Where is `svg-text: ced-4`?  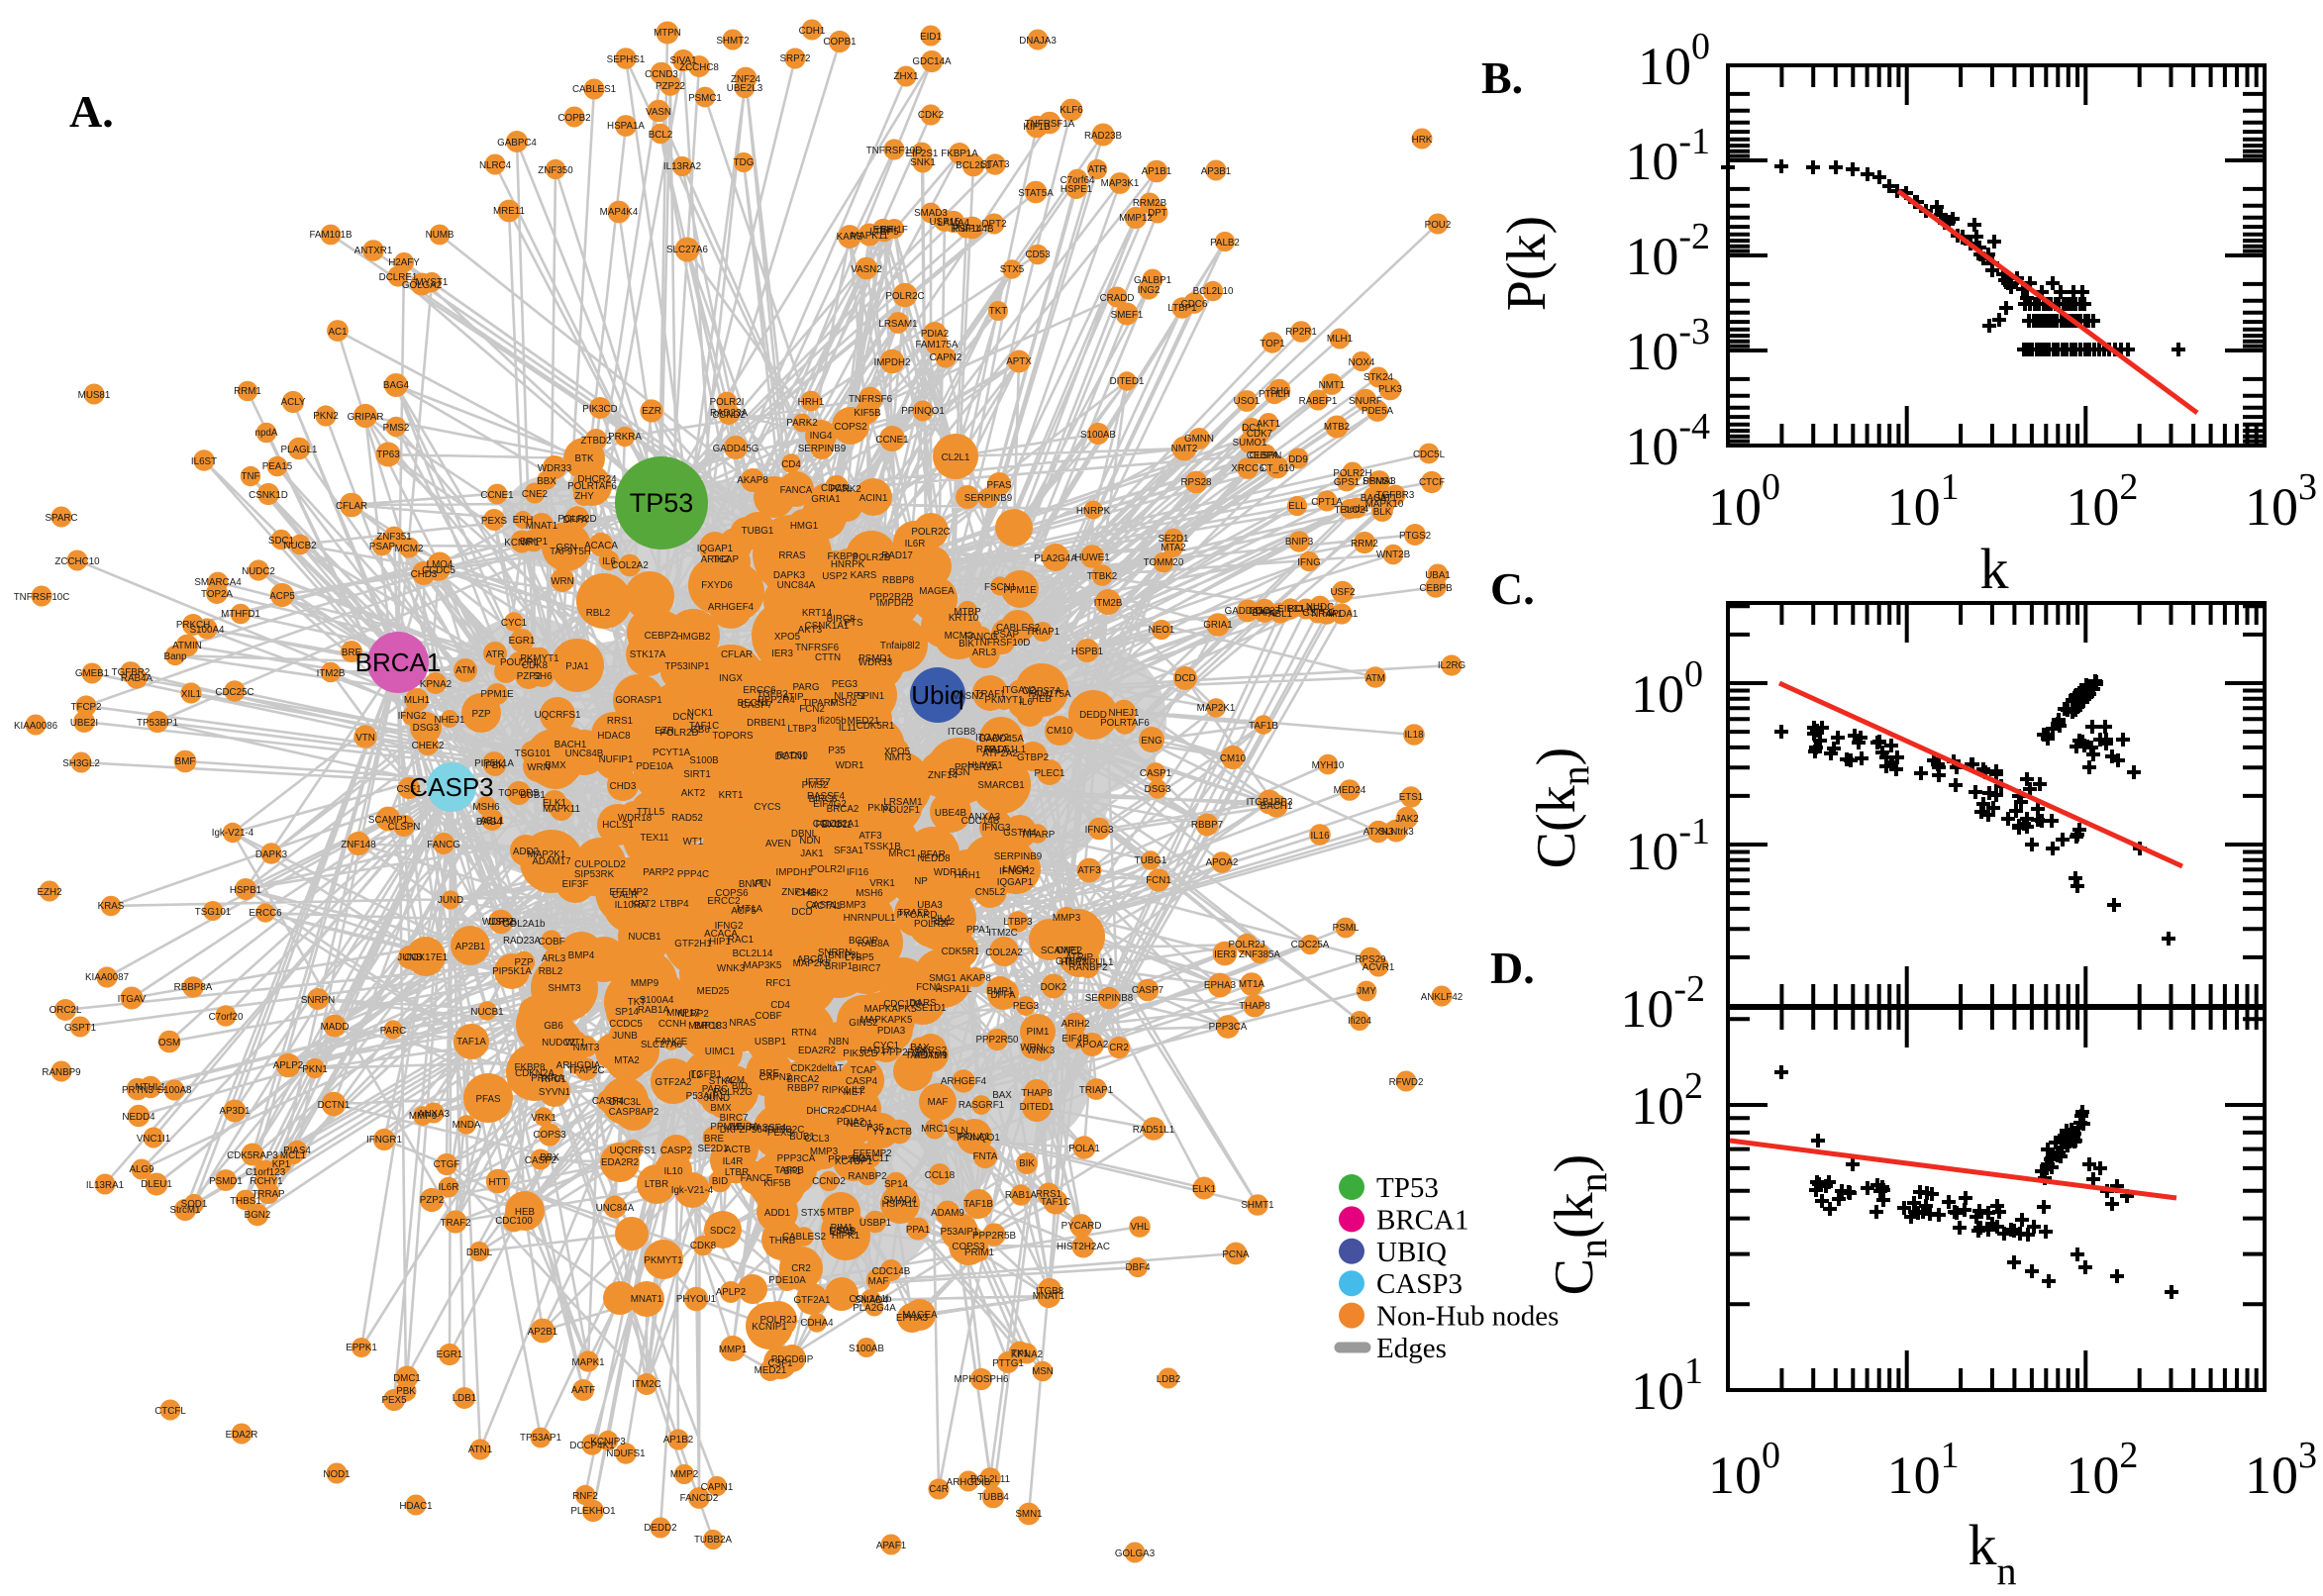 svg-text: ced-4 is located at coordinates (1357, 510).